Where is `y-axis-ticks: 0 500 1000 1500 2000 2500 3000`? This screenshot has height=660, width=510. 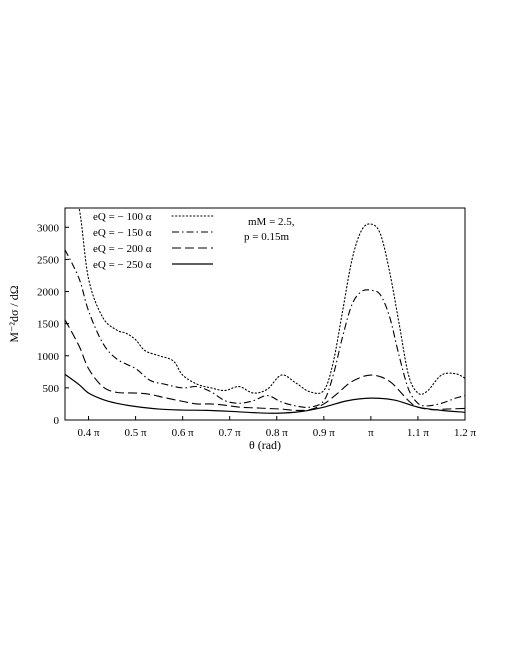 y-axis-ticks: 0 500 1000 1500 2000 2500 3000 is located at coordinates (53, 324).